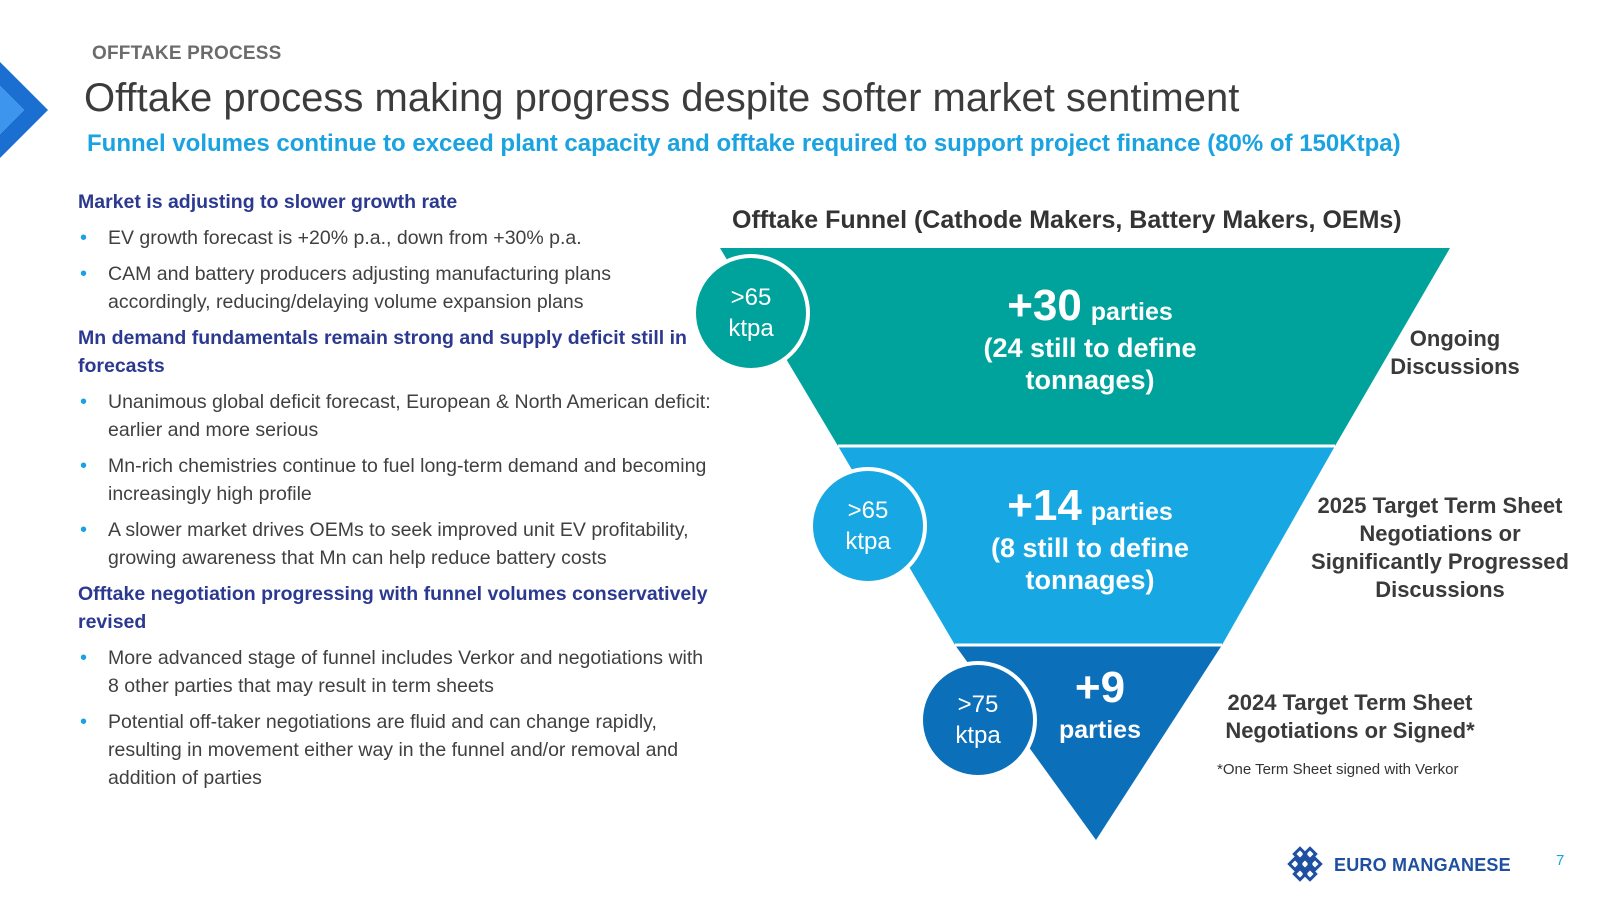 Image resolution: width=1600 pixels, height=900 pixels. What do you see at coordinates (187, 53) in the screenshot?
I see `section-kicker: OFFTAKE PROCESS` at bounding box center [187, 53].